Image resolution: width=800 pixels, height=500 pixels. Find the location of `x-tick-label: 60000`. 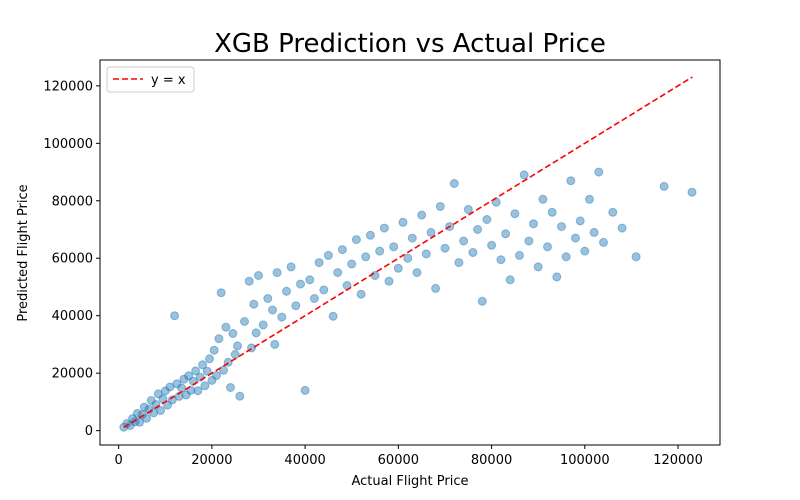

x-tick-label: 60000 is located at coordinates (398, 460).